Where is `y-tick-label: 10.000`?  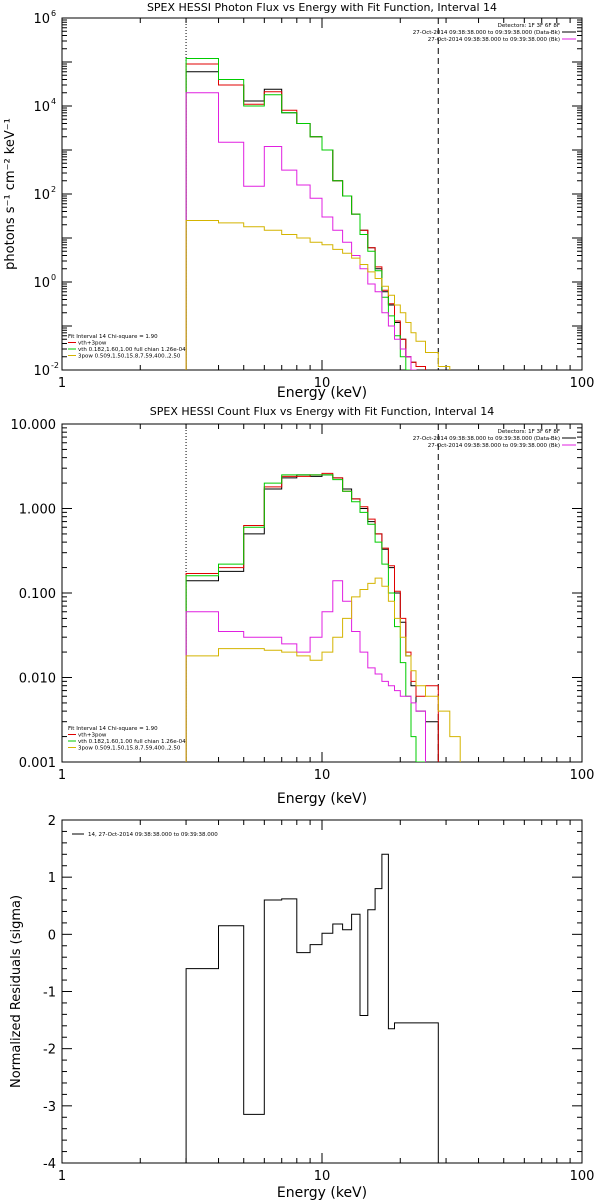
y-tick-label: 10.000 is located at coordinates (34, 425).